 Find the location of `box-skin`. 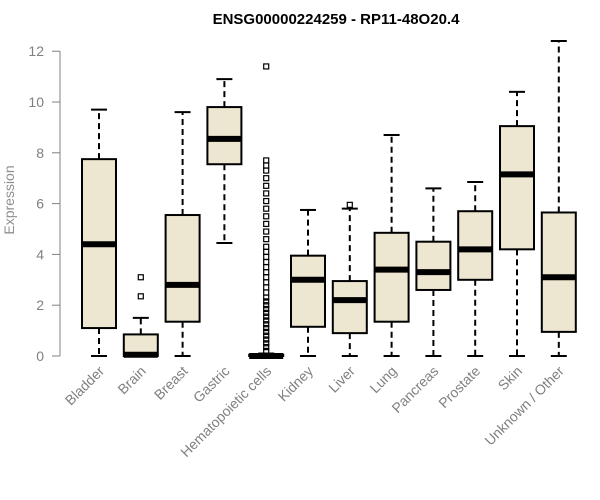

box-skin is located at coordinates (517, 223).